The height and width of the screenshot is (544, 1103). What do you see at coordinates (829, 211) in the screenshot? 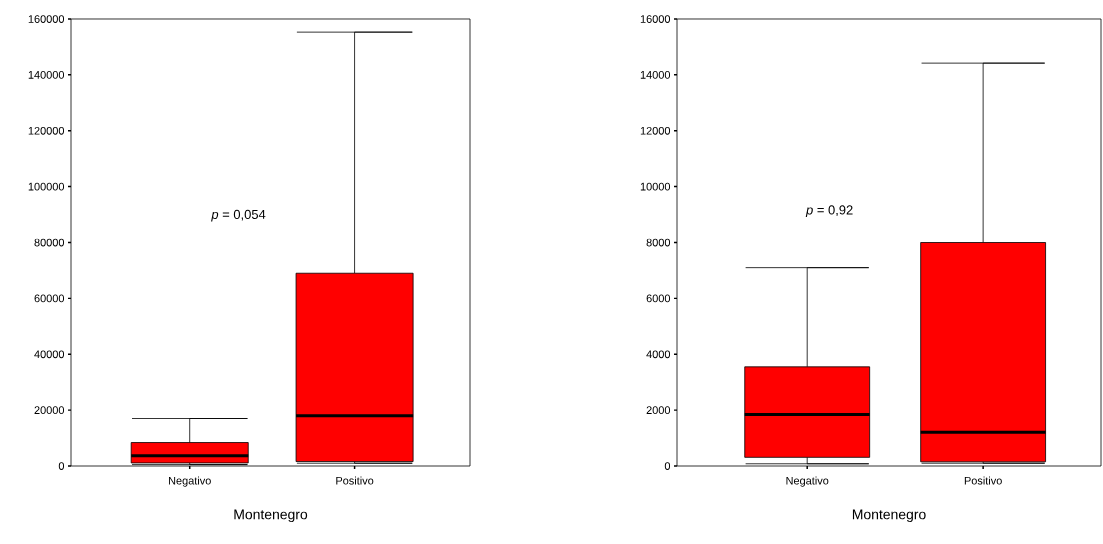
I see `annotation: p = 0,92` at bounding box center [829, 211].